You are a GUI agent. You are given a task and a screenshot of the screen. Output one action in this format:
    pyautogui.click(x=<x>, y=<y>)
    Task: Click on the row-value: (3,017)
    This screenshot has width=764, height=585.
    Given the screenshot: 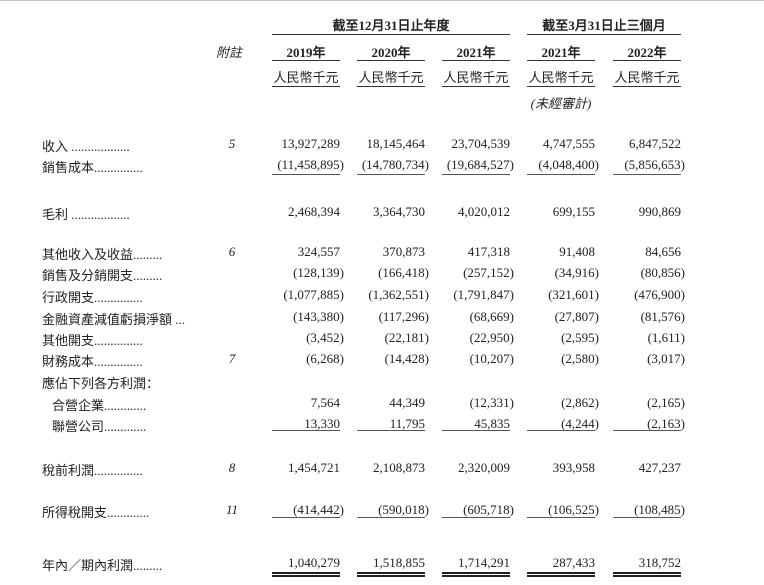 What is the action you would take?
    pyautogui.click(x=666, y=358)
    